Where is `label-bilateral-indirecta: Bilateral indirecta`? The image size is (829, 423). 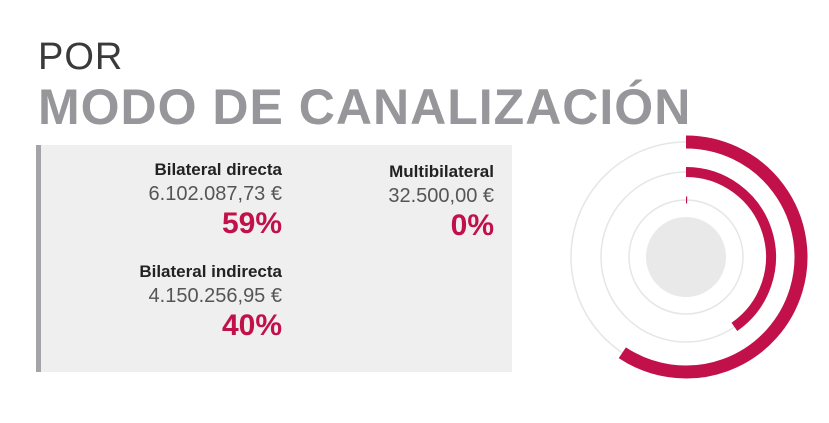 label-bilateral-indirecta: Bilateral indirecta is located at coordinates (210, 271).